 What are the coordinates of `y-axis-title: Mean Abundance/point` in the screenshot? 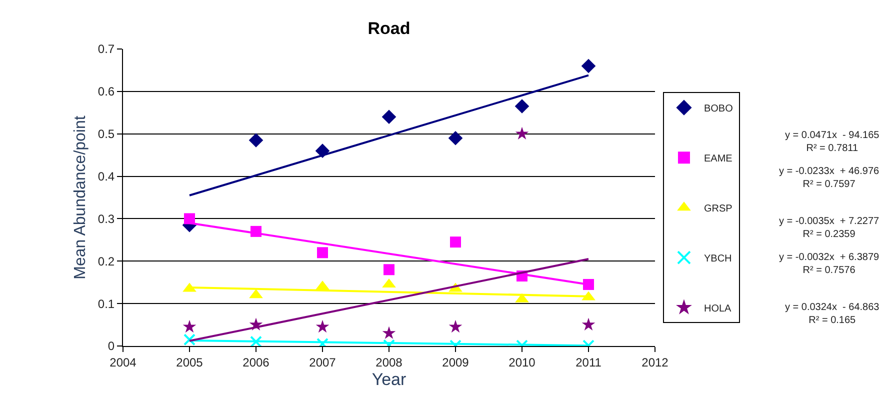 It's located at (80, 197).